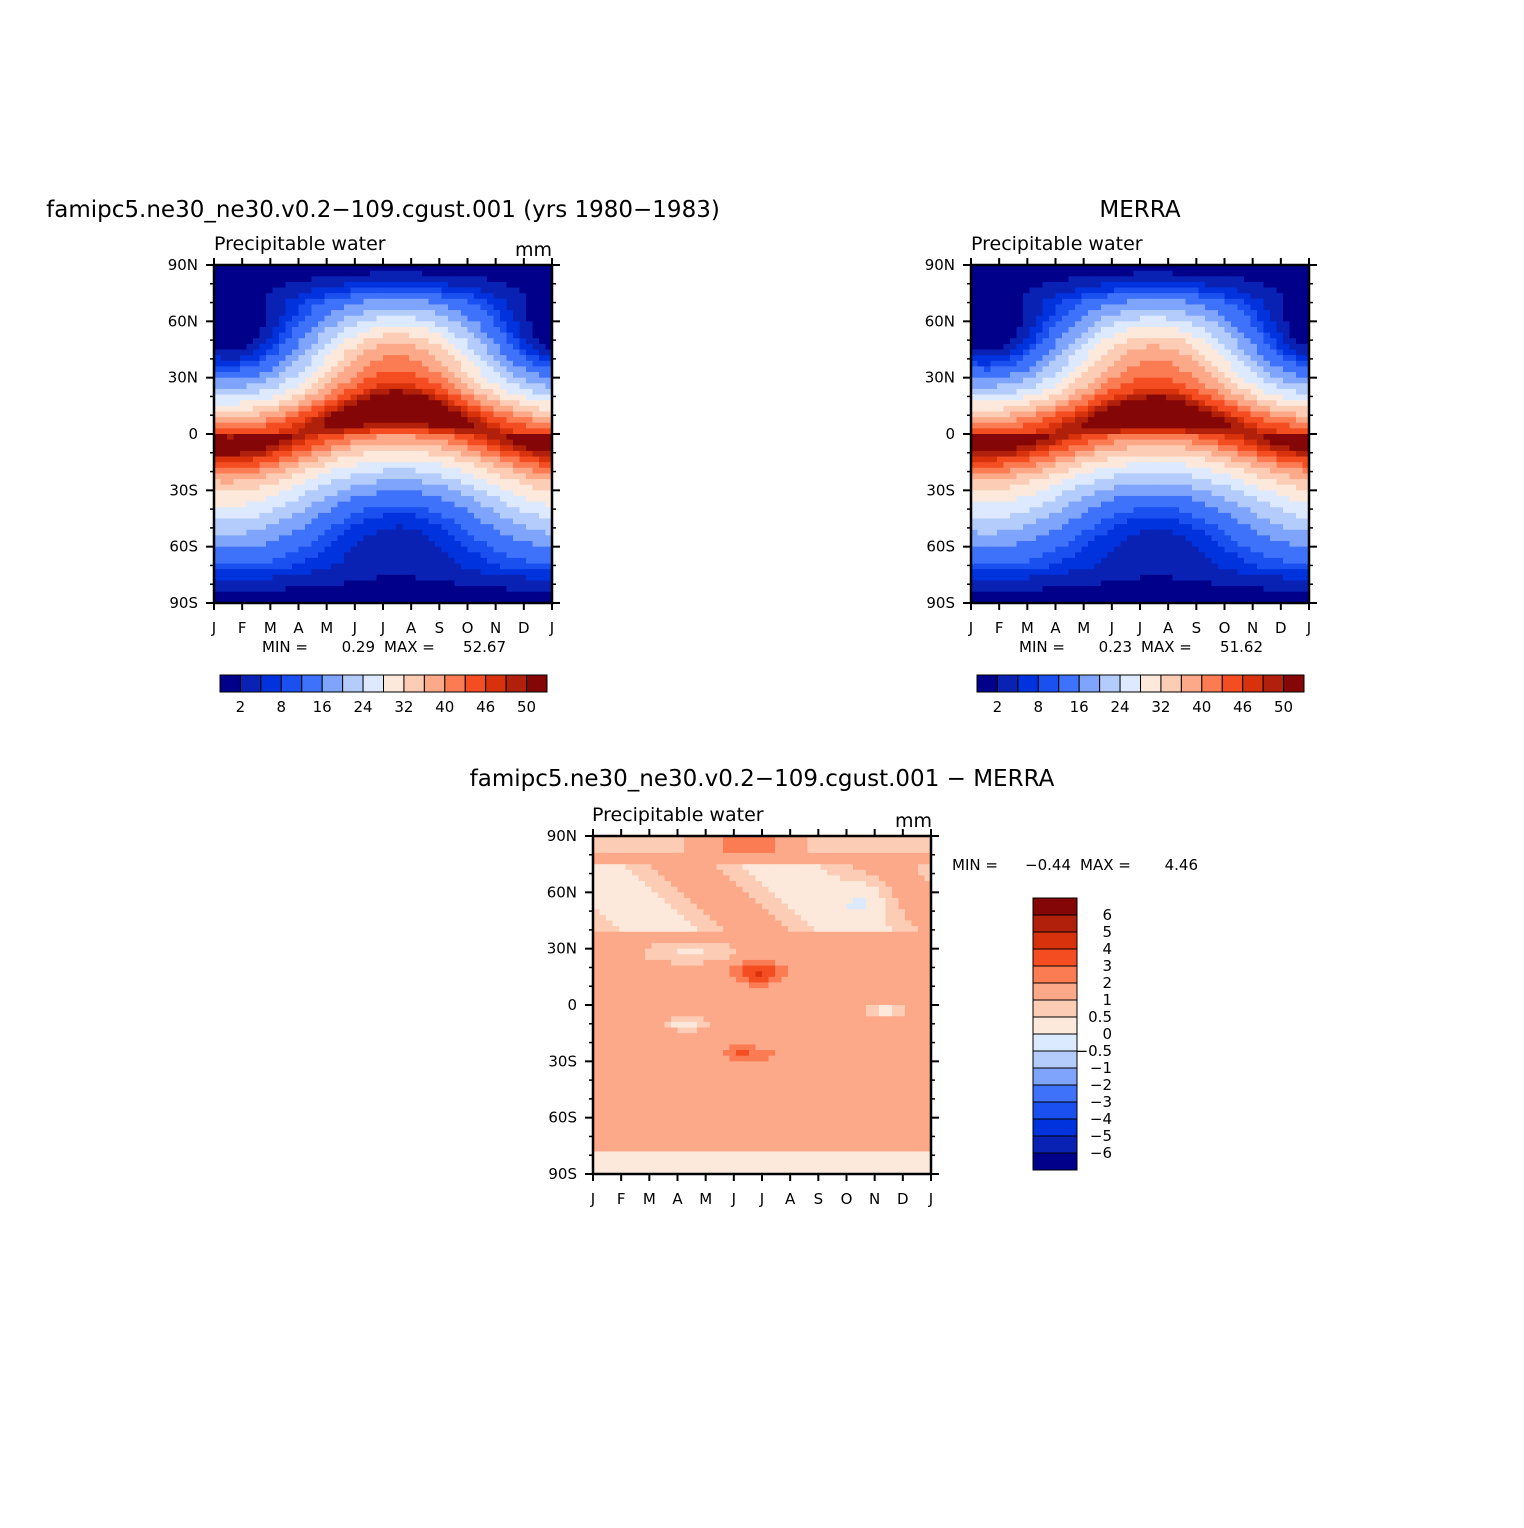 This screenshot has width=1524, height=1528. What do you see at coordinates (382, 628) in the screenshot?
I see `model-x-tick-label: J` at bounding box center [382, 628].